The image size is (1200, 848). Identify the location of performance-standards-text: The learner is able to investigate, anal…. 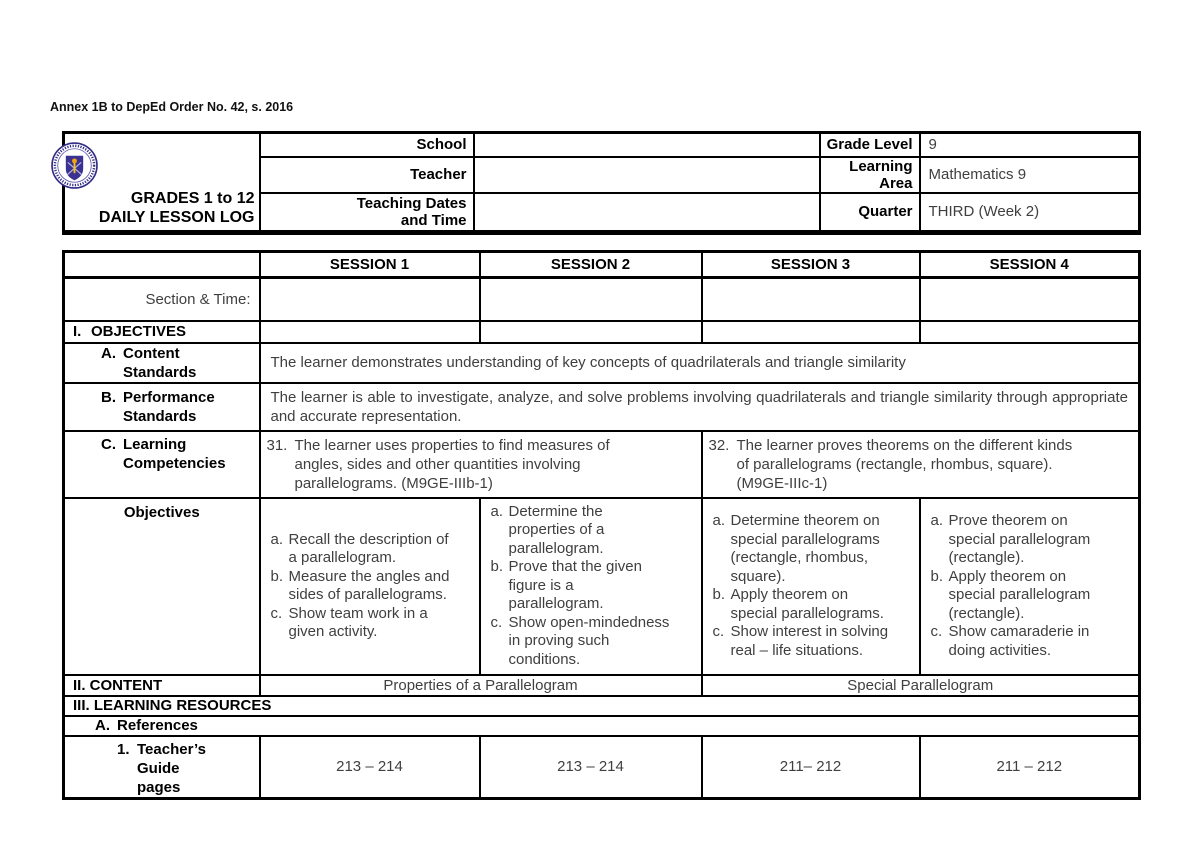
(699, 406).